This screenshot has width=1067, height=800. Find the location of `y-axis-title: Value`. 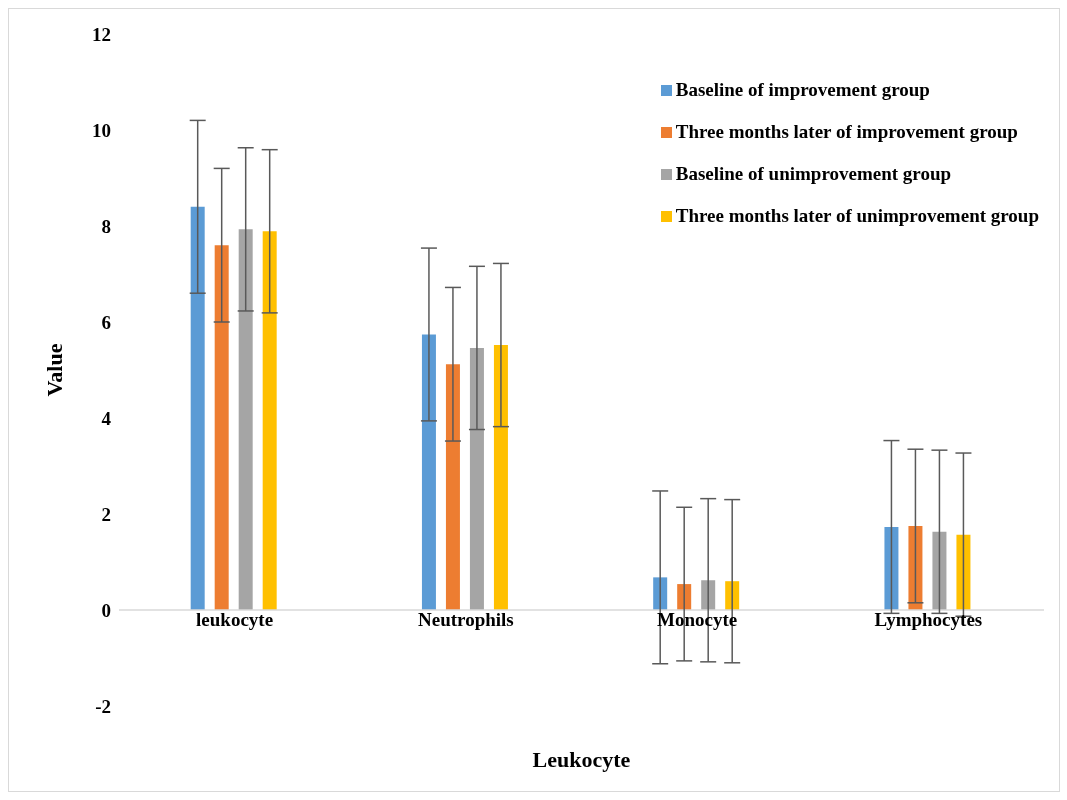

y-axis-title: Value is located at coordinates (54, 370).